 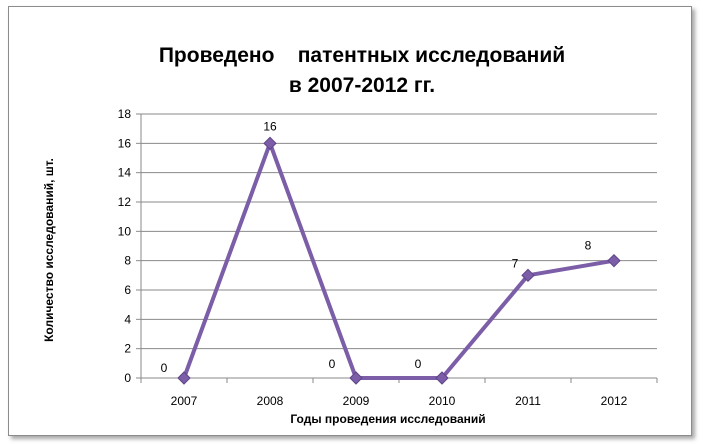 I want to click on y-tick-label: 12, so click(x=125, y=202).